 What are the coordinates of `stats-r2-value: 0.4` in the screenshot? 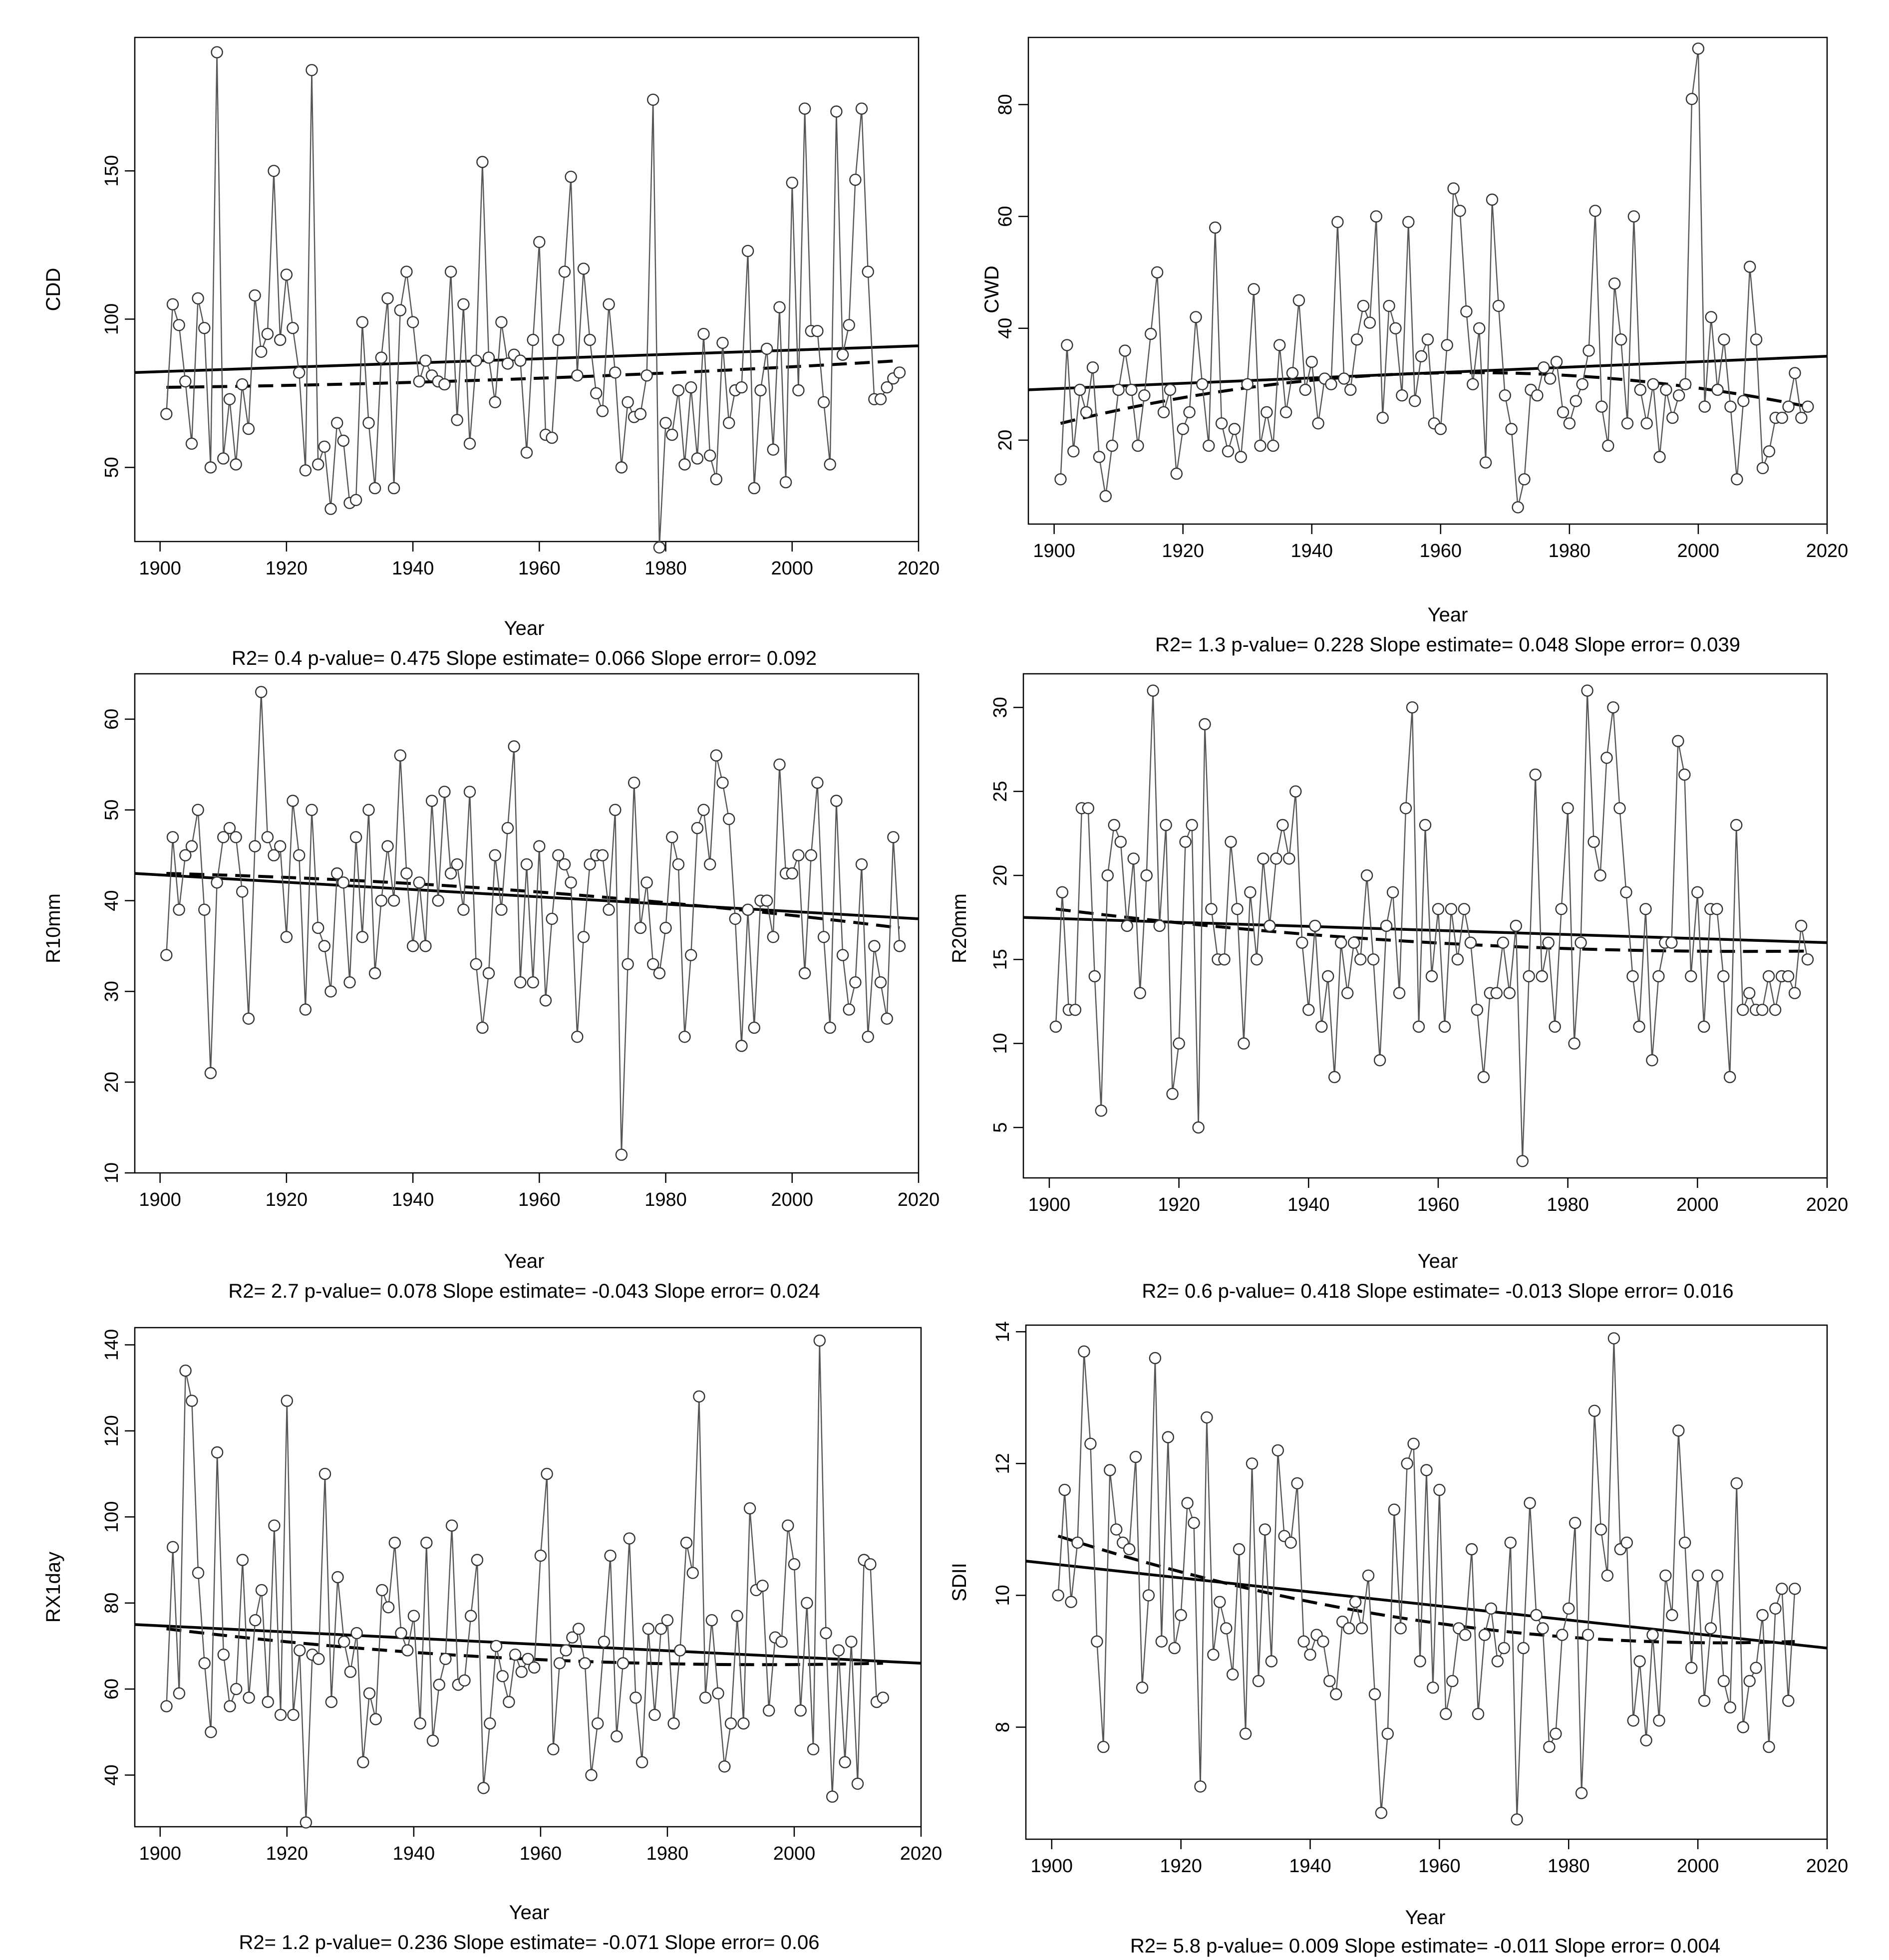 It's located at (289, 658).